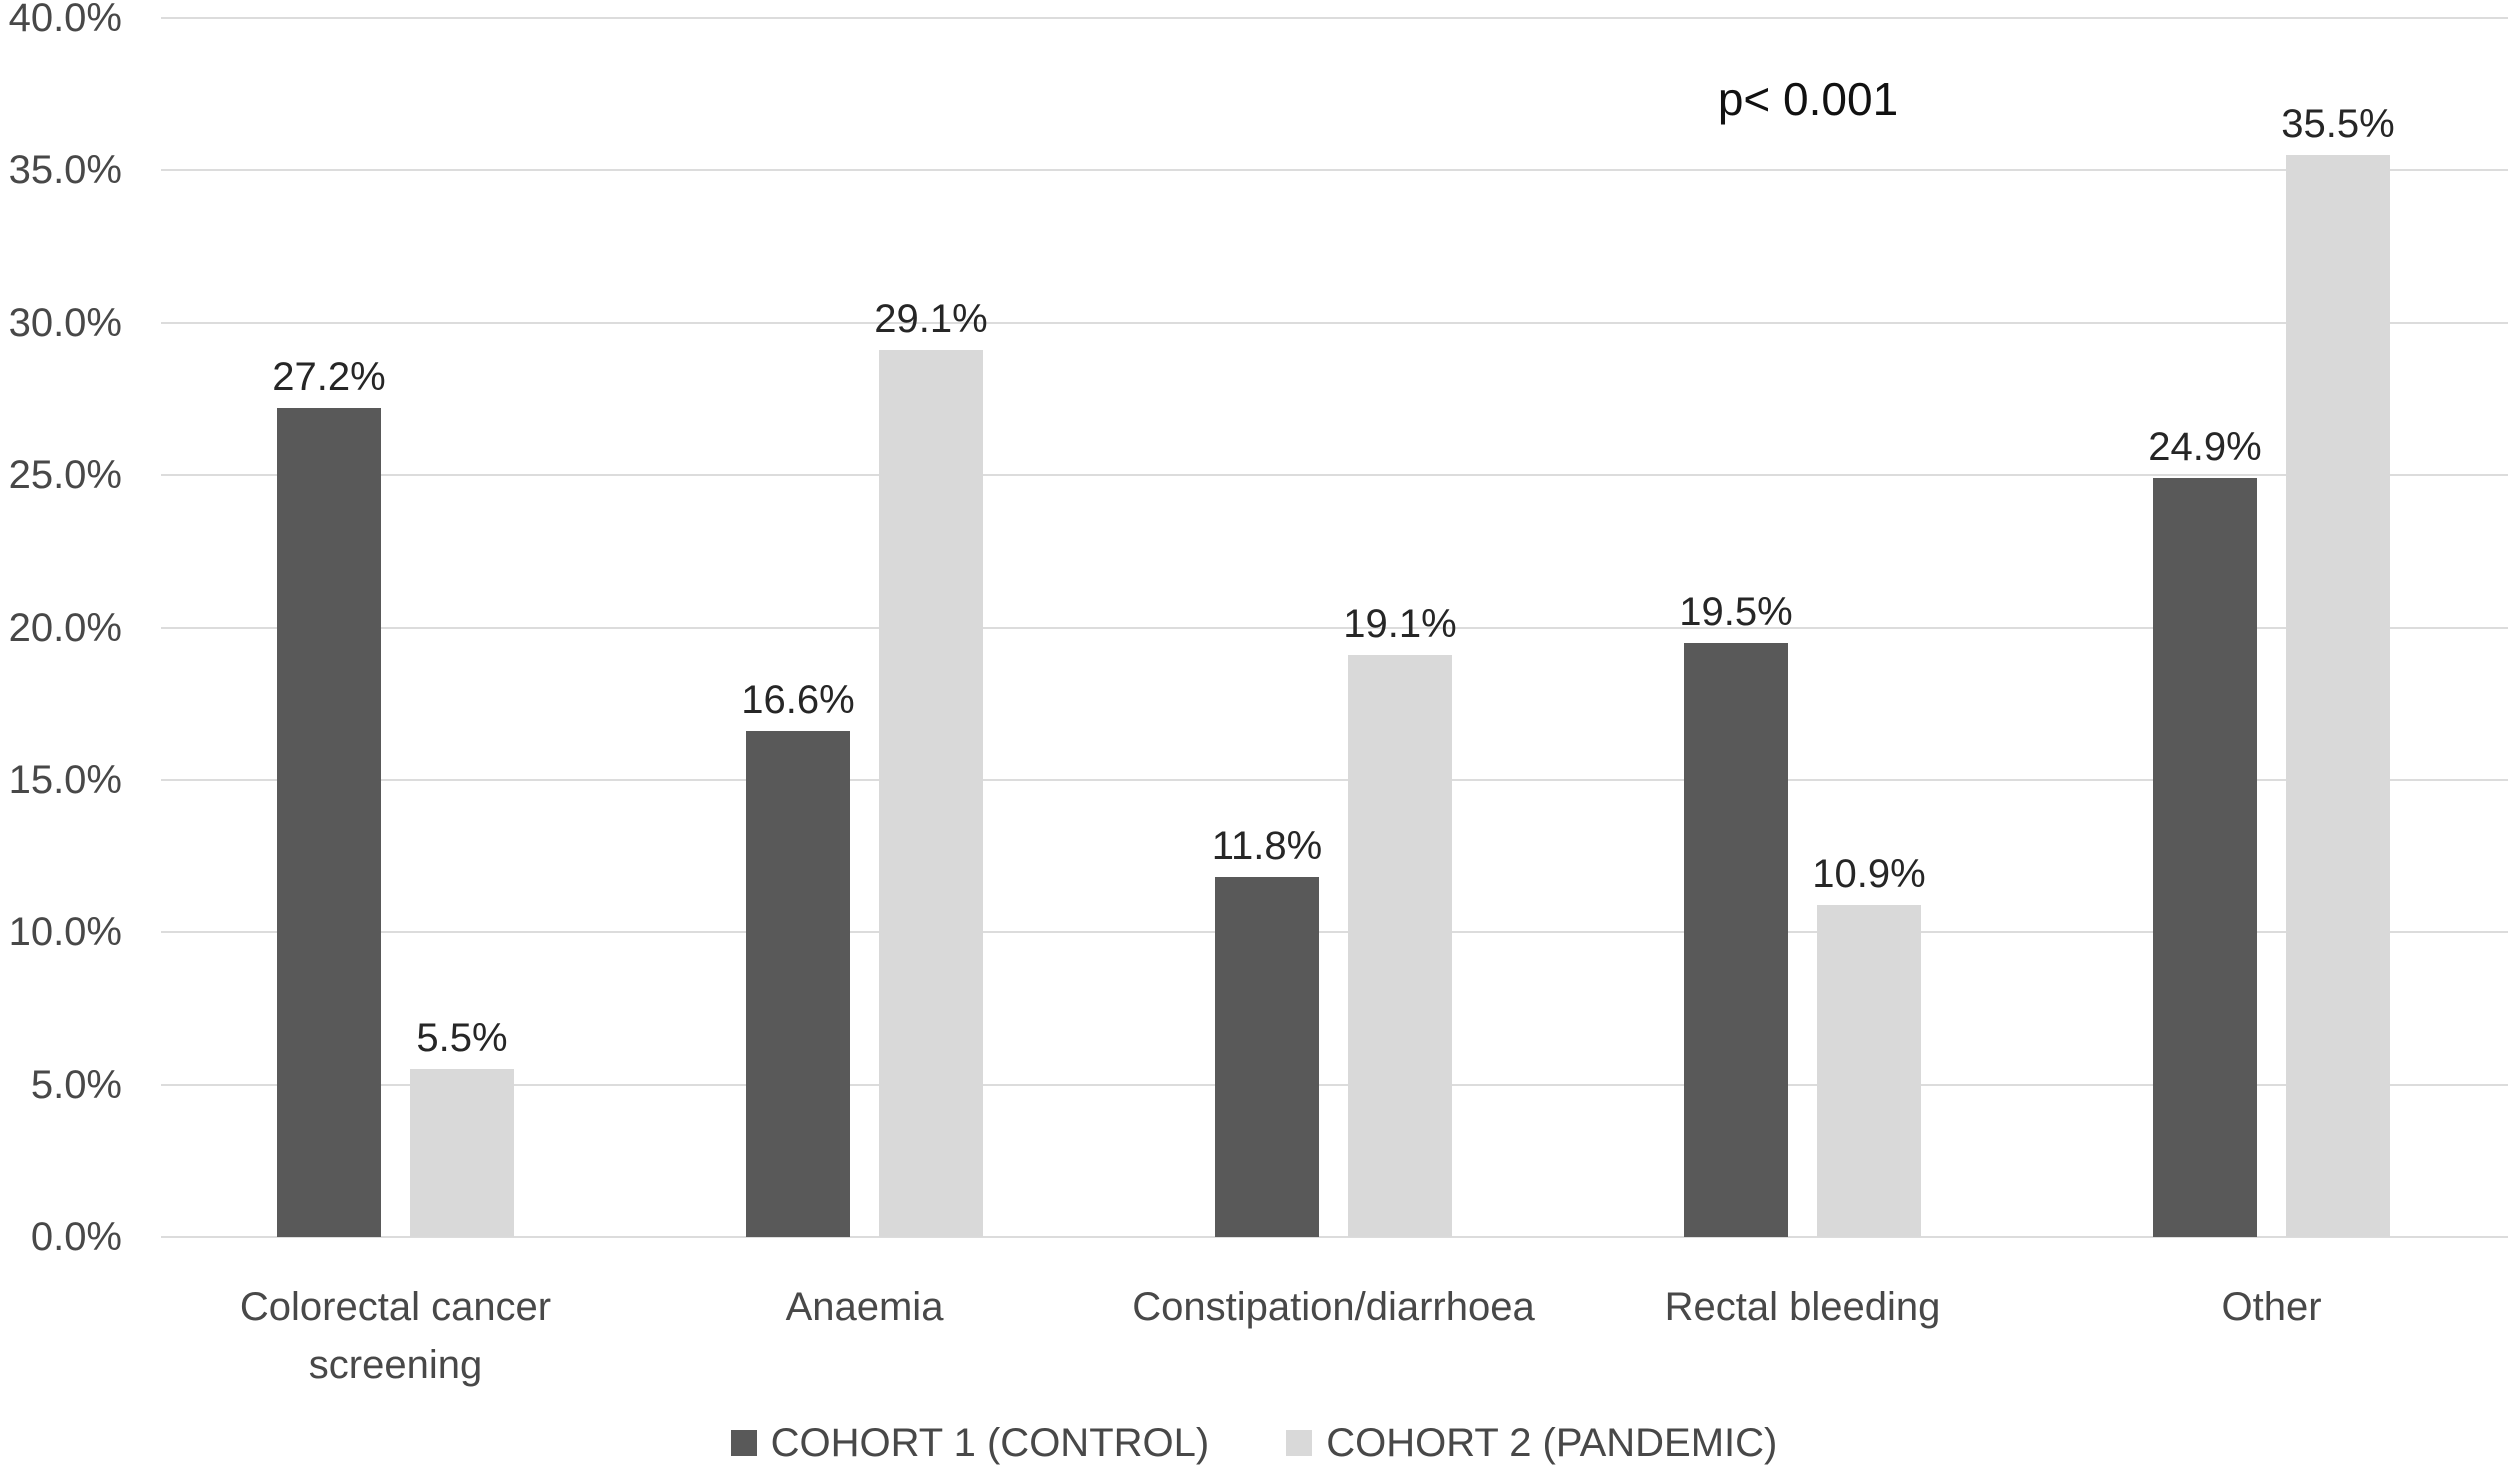 This screenshot has height=1471, width=2508. Describe the element at coordinates (1808, 99) in the screenshot. I see `p-value-annotation: p< 0.001` at that location.